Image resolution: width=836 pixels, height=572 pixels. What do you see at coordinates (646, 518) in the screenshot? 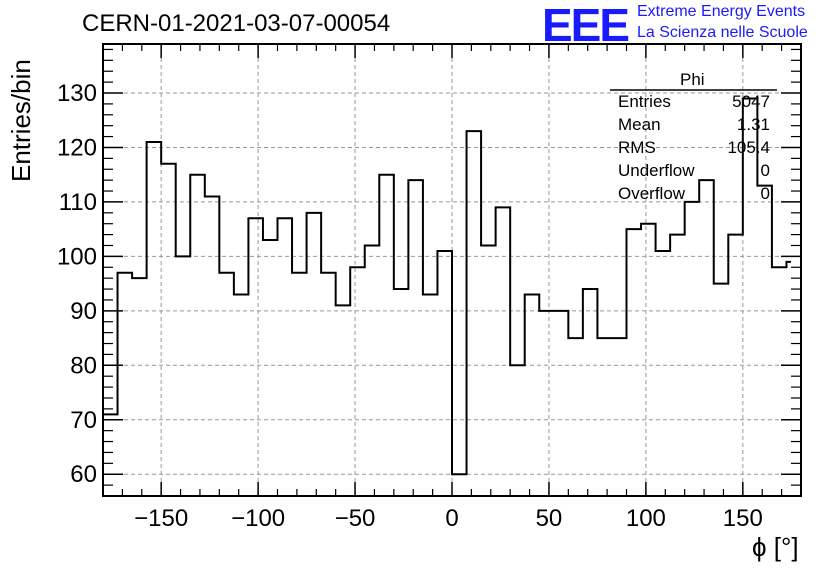
I see `x-tick-label: 100` at bounding box center [646, 518].